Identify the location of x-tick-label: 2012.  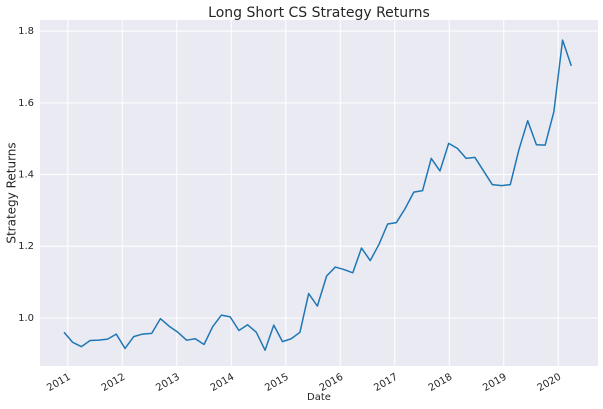
(114, 383).